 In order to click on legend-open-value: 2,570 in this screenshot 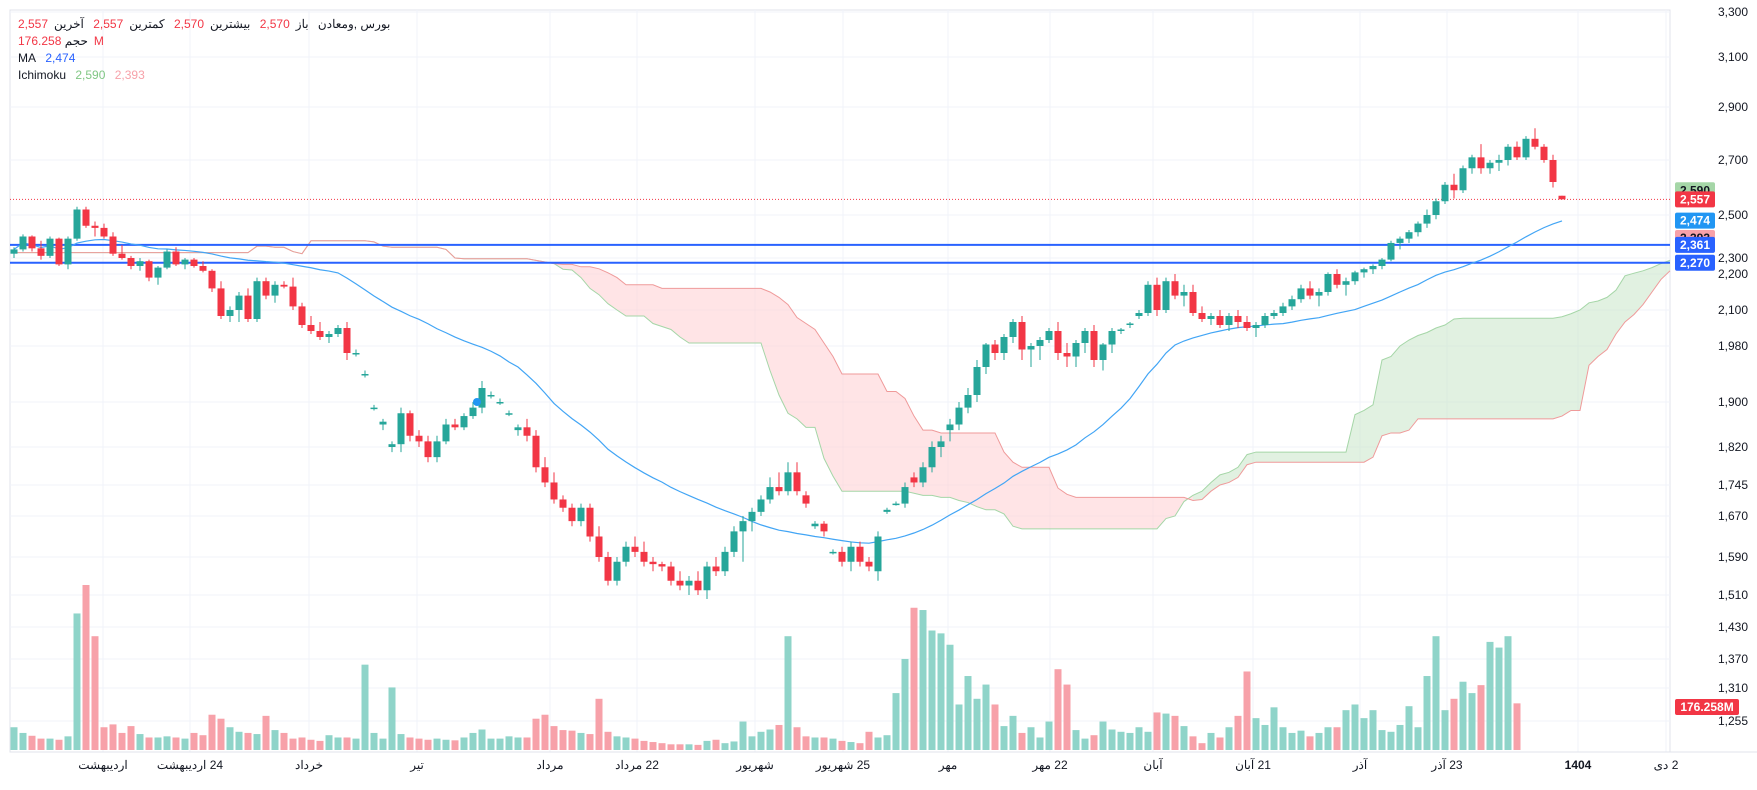, I will do `click(274, 24)`.